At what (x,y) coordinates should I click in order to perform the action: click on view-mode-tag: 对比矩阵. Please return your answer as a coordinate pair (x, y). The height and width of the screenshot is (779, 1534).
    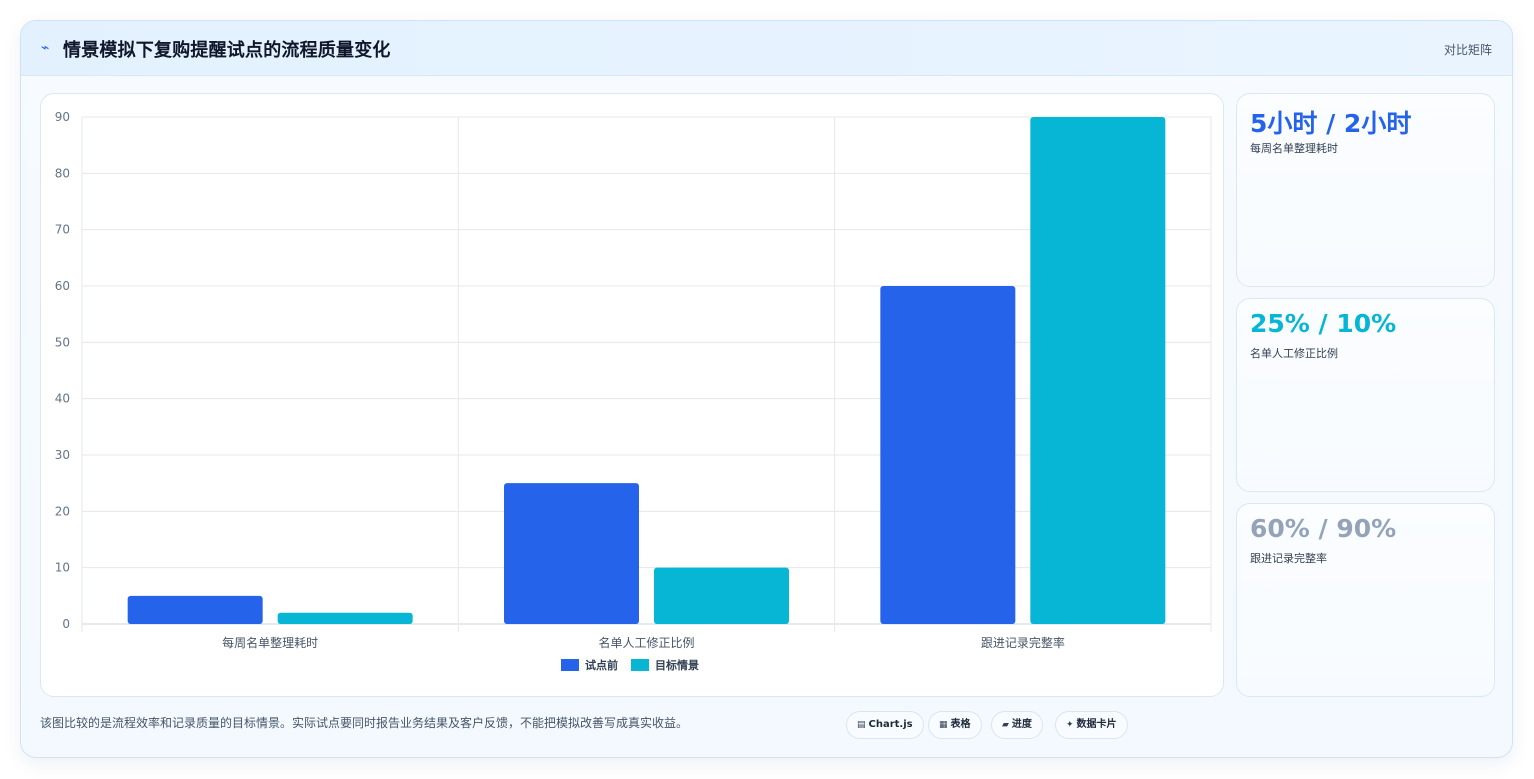
    Looking at the image, I should click on (1467, 50).